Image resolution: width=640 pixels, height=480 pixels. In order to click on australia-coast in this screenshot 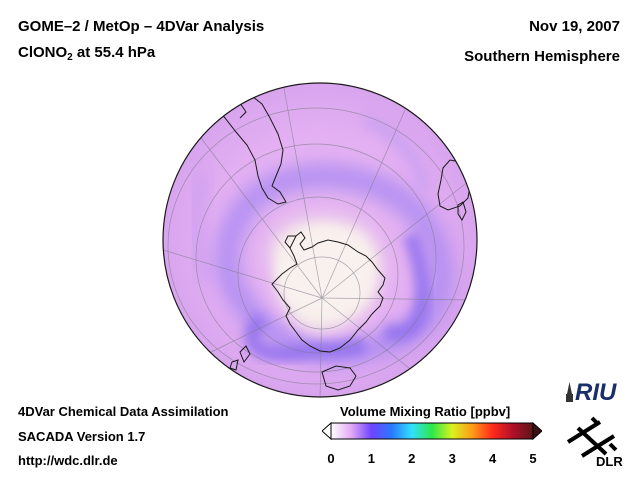, I will do `click(339, 378)`.